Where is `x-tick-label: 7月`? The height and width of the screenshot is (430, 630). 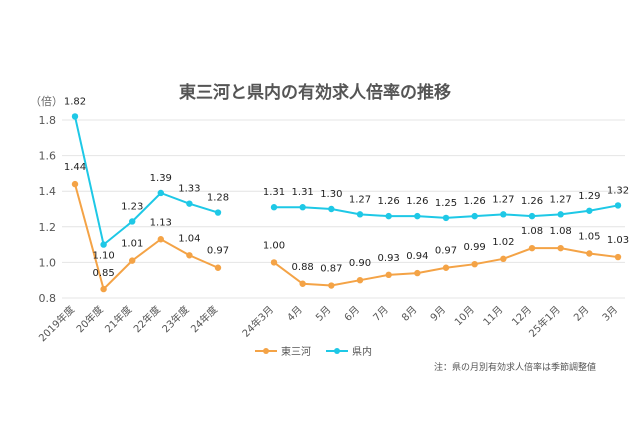
x-tick-label: 7月 is located at coordinates (381, 314).